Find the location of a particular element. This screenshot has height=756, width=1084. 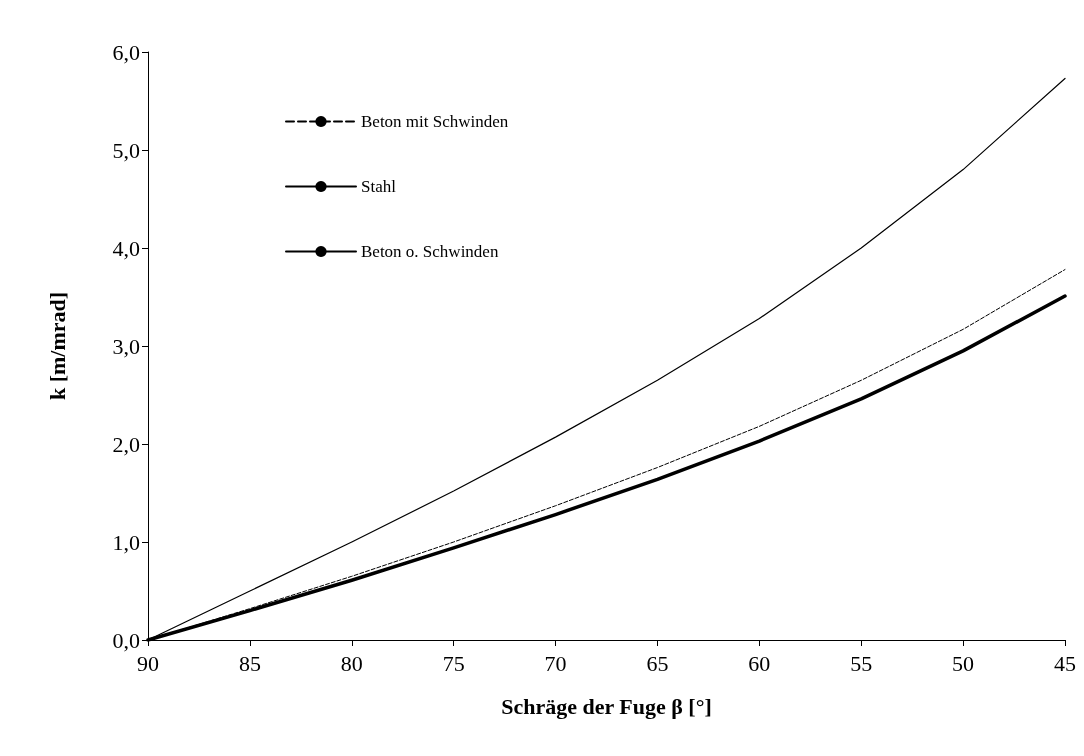

legend-label: Beton o. Schwinden is located at coordinates (430, 251).